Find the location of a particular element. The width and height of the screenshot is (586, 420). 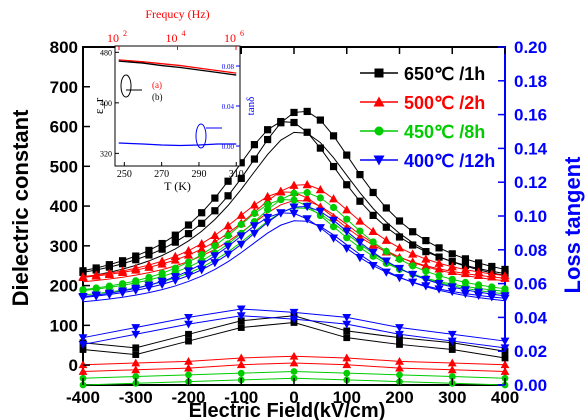

y2-tick-label: 0.08 is located at coordinates (530, 250).